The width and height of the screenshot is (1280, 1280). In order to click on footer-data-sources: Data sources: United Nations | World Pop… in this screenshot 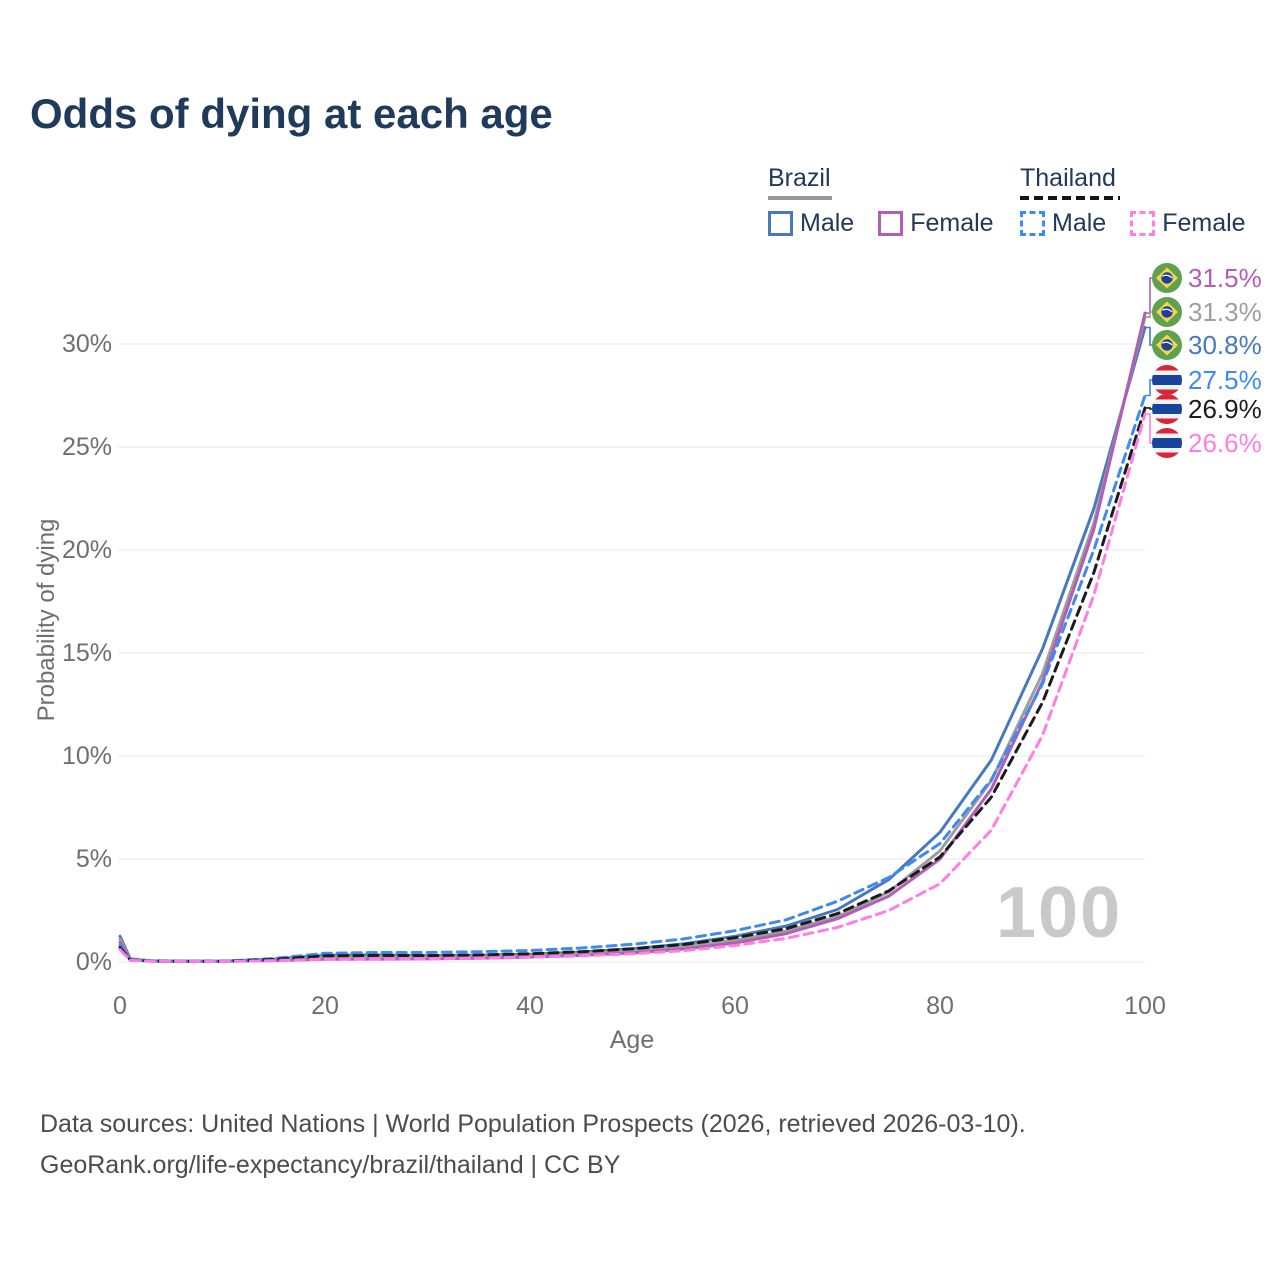, I will do `click(533, 1124)`.